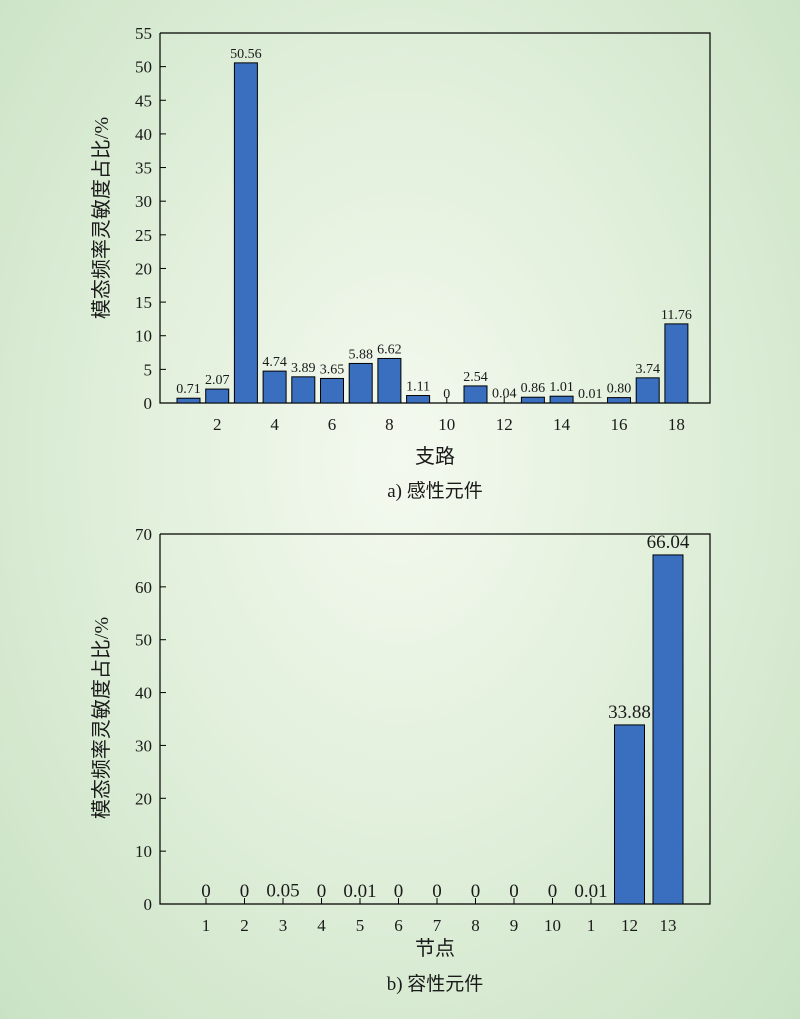  What do you see at coordinates (676, 424) in the screenshot?
I see `x-tick-label: 18` at bounding box center [676, 424].